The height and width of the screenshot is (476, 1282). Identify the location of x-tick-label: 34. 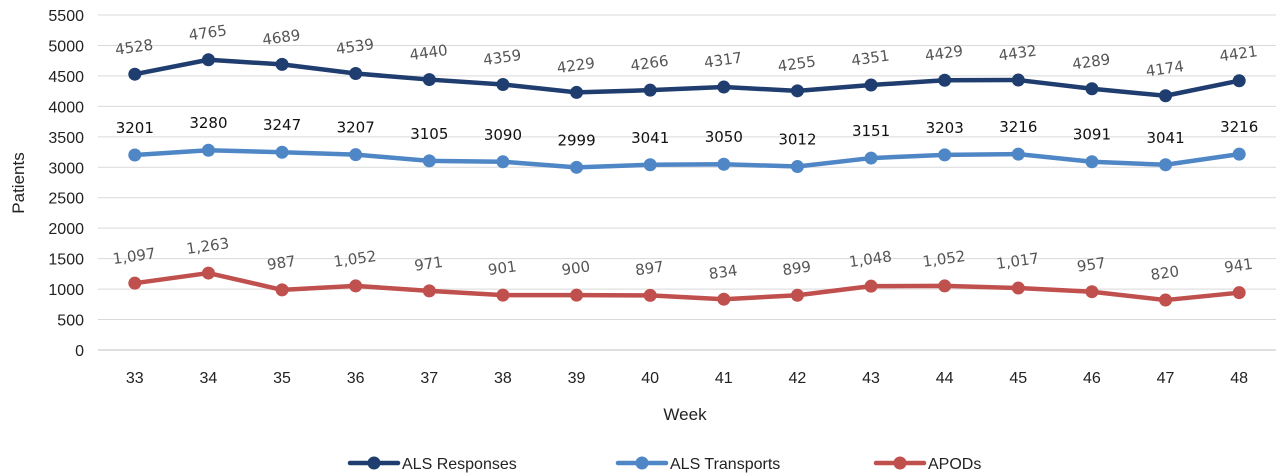
(209, 378).